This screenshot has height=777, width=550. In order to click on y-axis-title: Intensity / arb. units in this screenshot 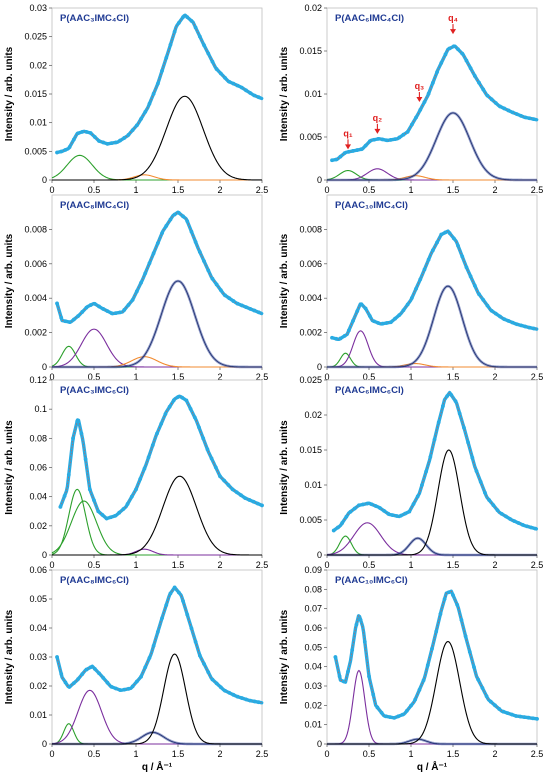, I will do `click(284, 93)`.